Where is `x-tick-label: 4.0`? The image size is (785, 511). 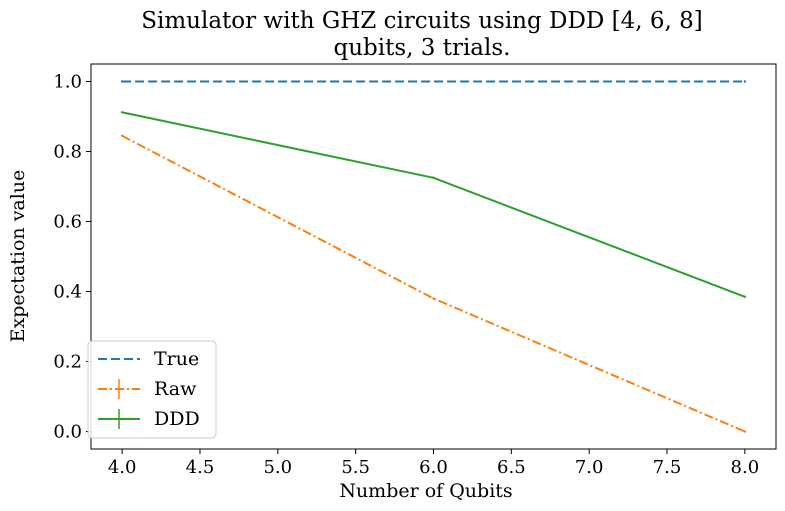 x-tick-label: 4.0 is located at coordinates (122, 467).